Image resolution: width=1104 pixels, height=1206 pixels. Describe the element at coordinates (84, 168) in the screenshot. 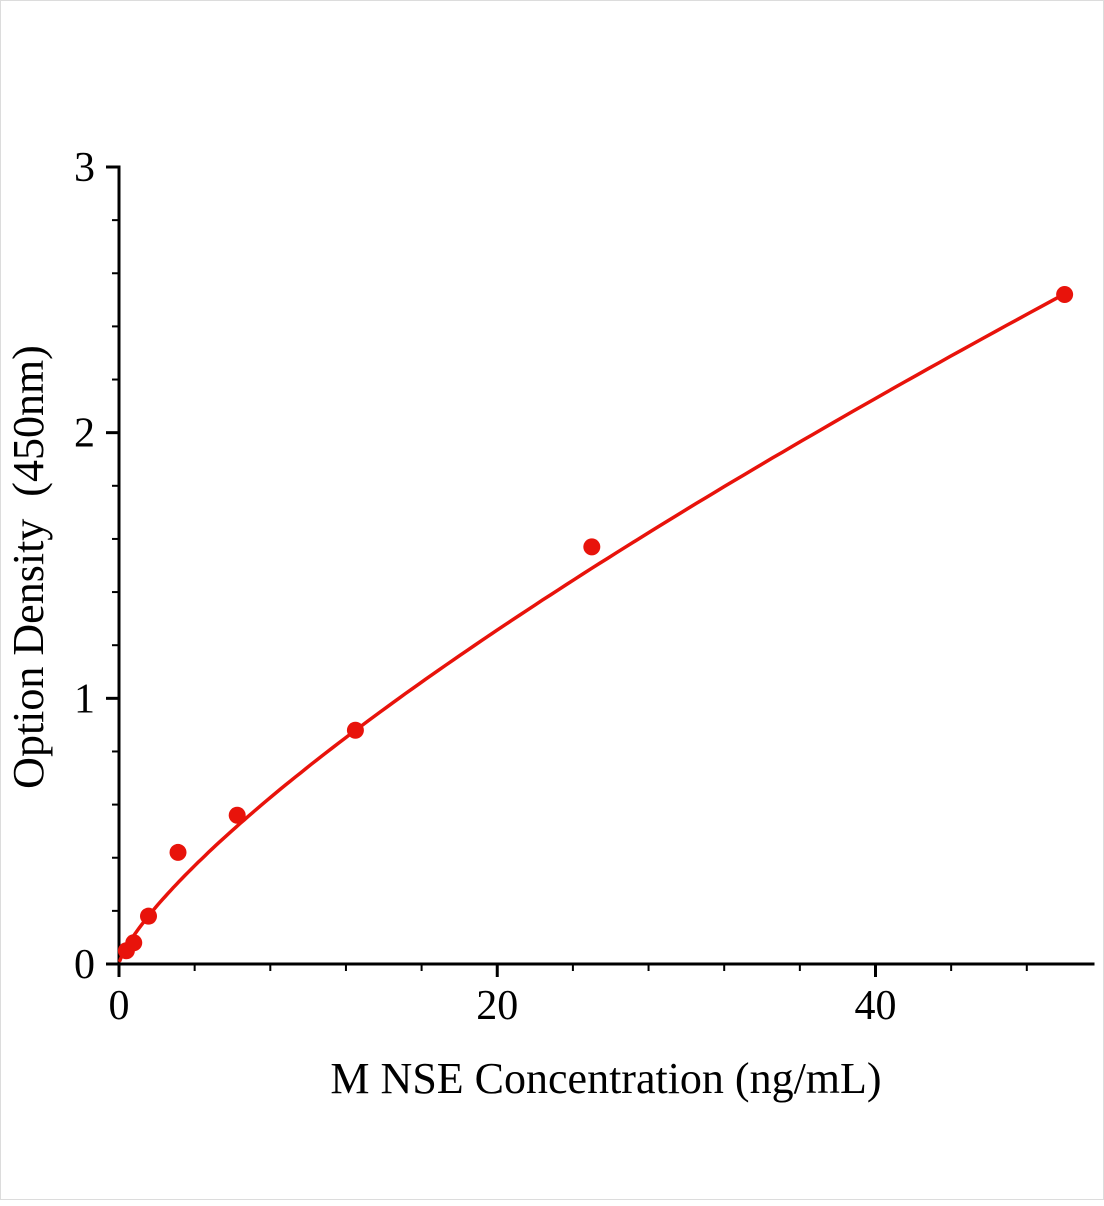

I see `y-tick-label: 3` at that location.